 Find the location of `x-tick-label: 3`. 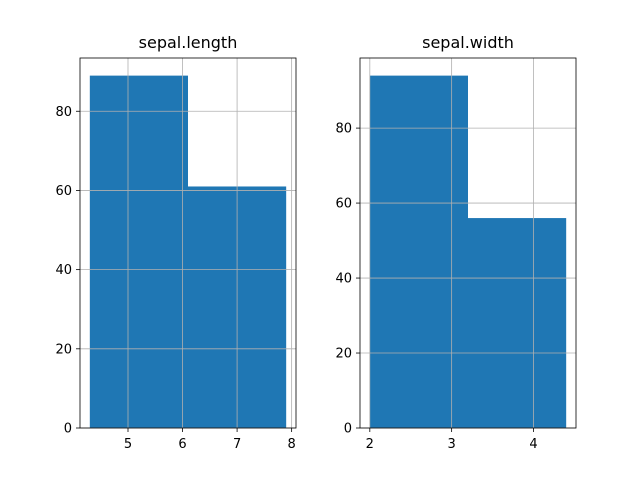

x-tick-label: 3 is located at coordinates (451, 444).